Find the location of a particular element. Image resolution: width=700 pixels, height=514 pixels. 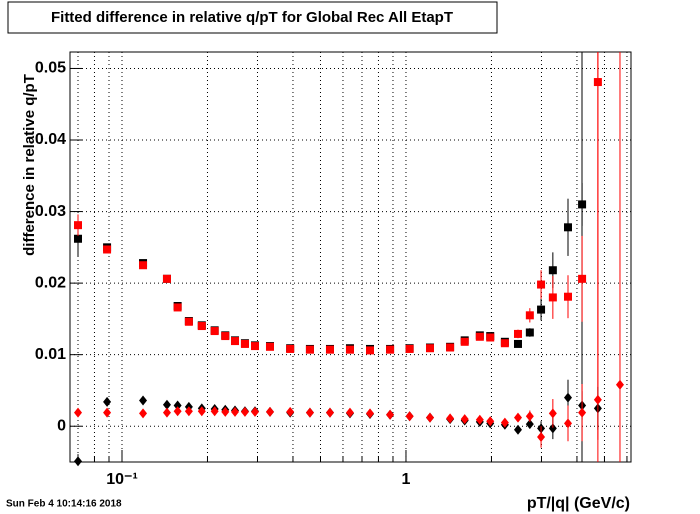

y-tick-label: 0 is located at coordinates (61, 425).